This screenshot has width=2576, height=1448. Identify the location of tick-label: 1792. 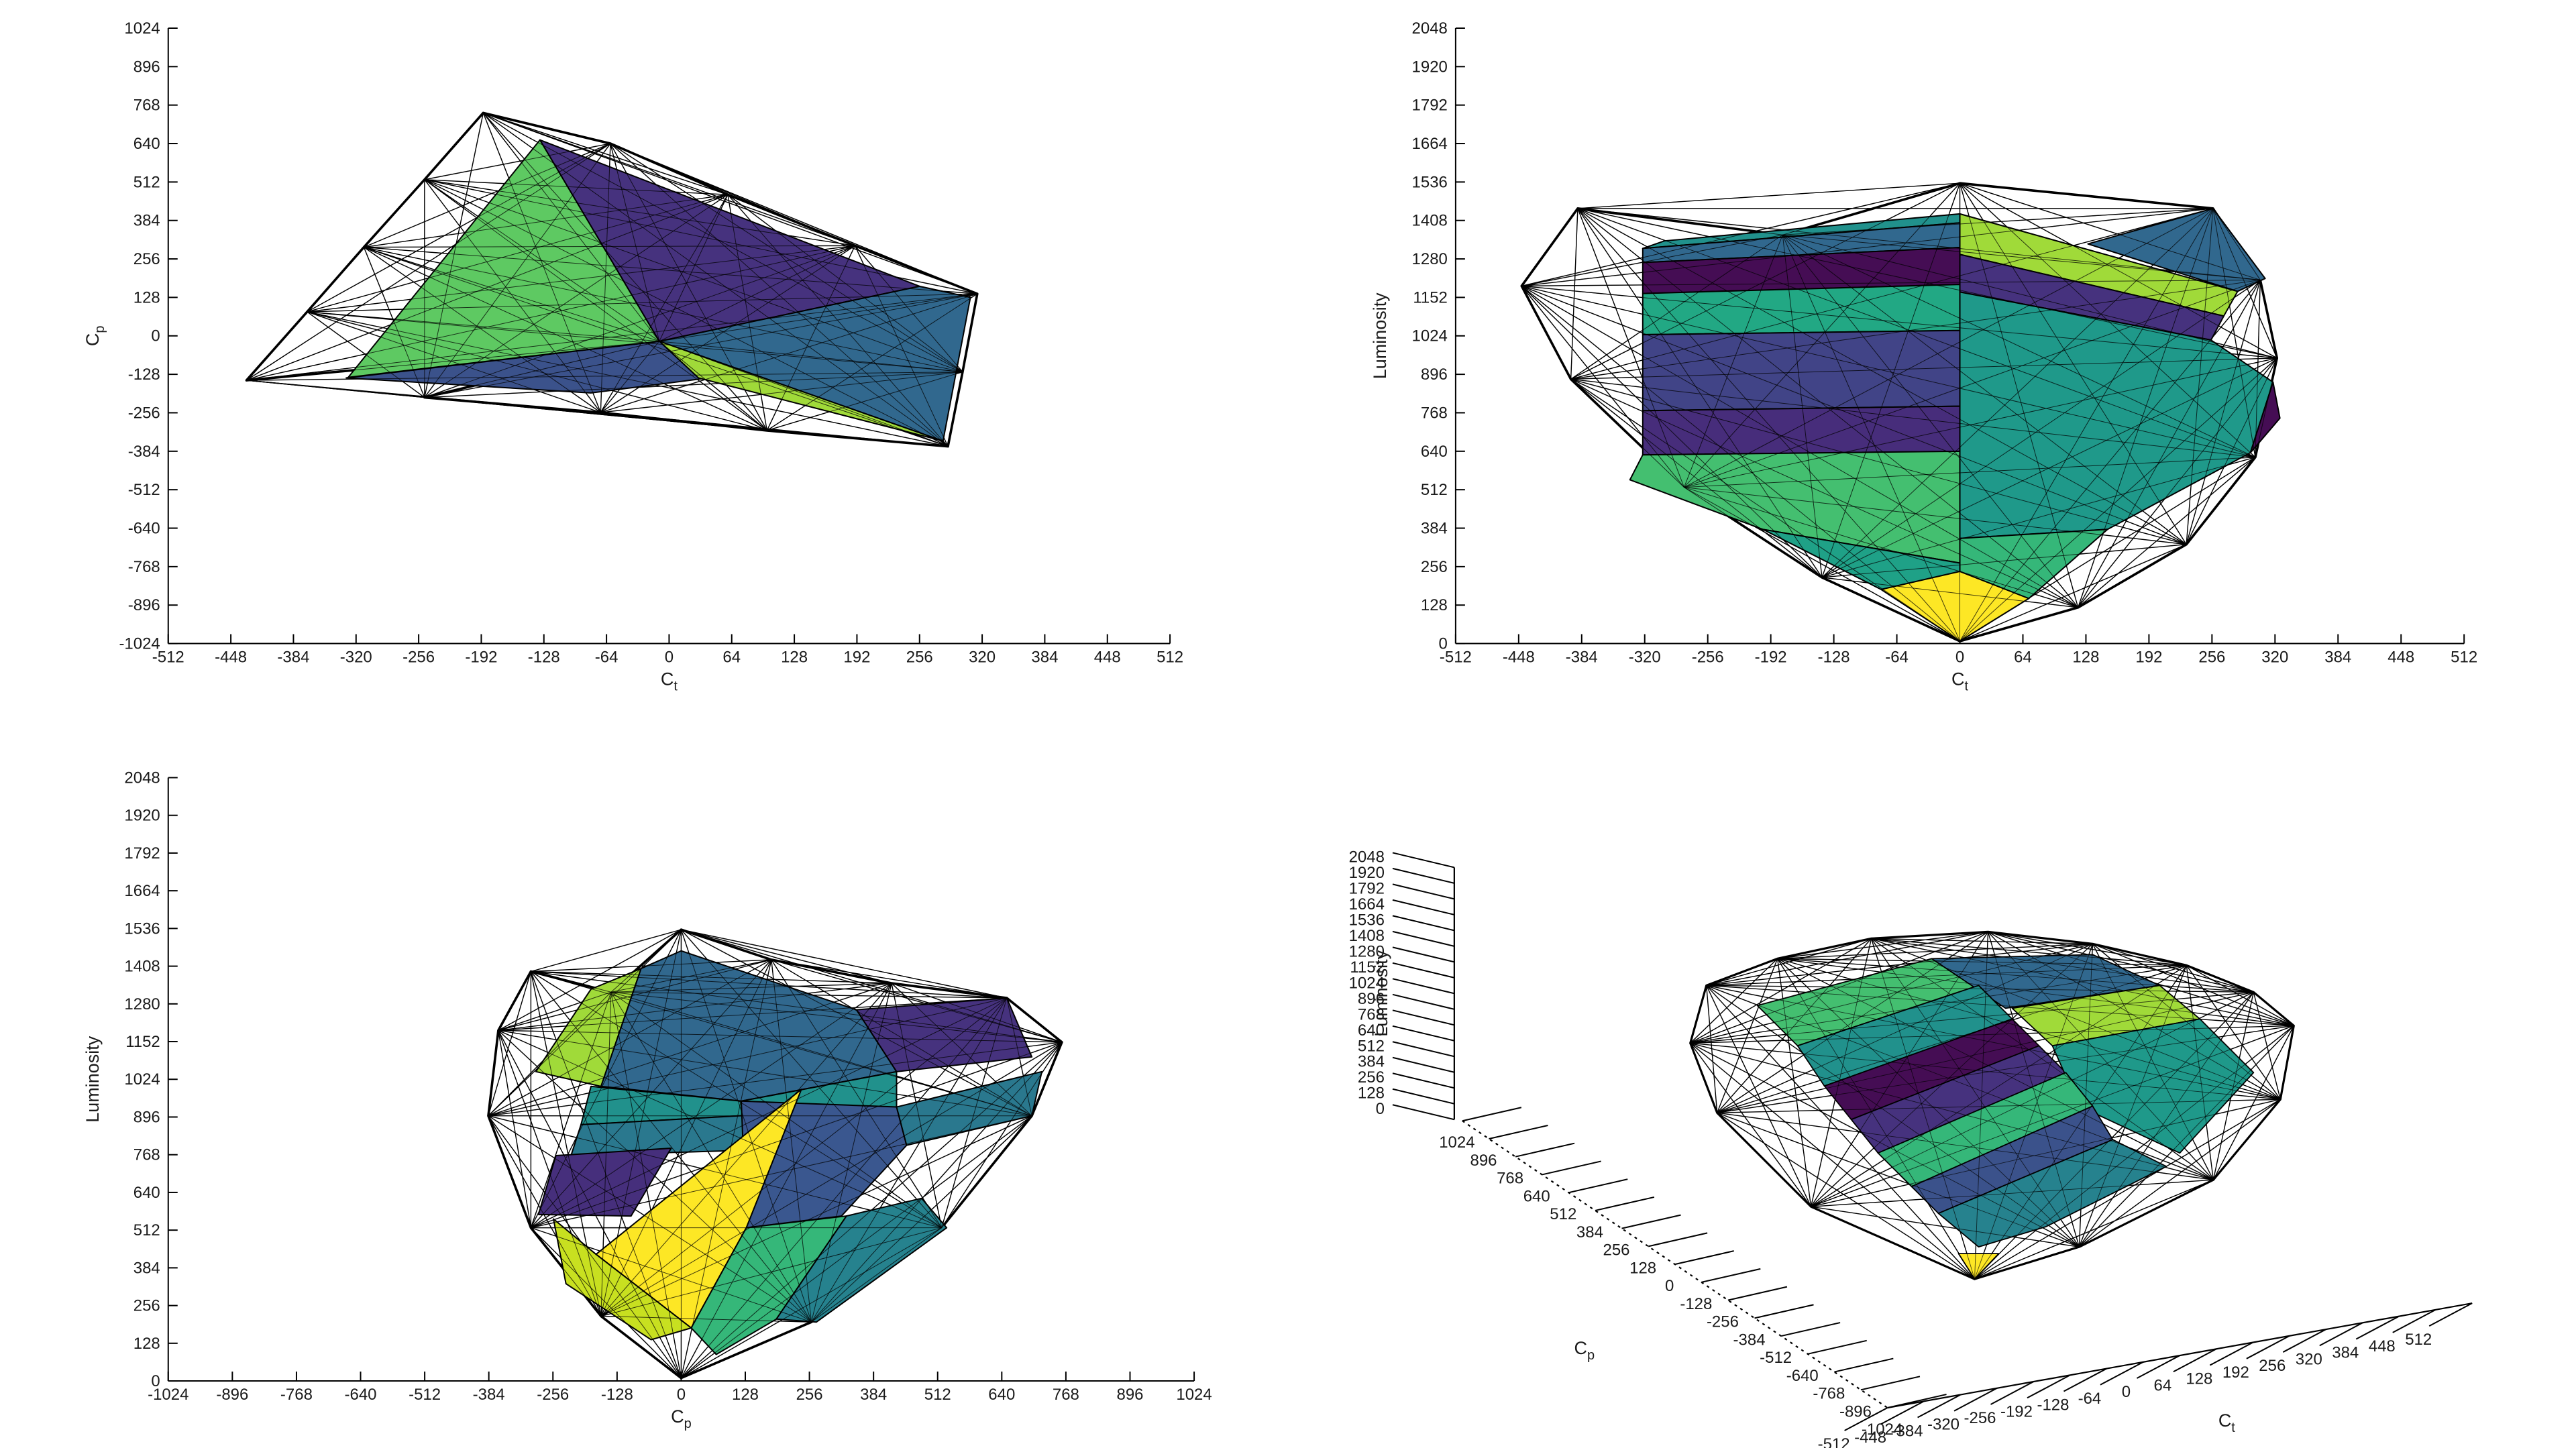
(1367, 888).